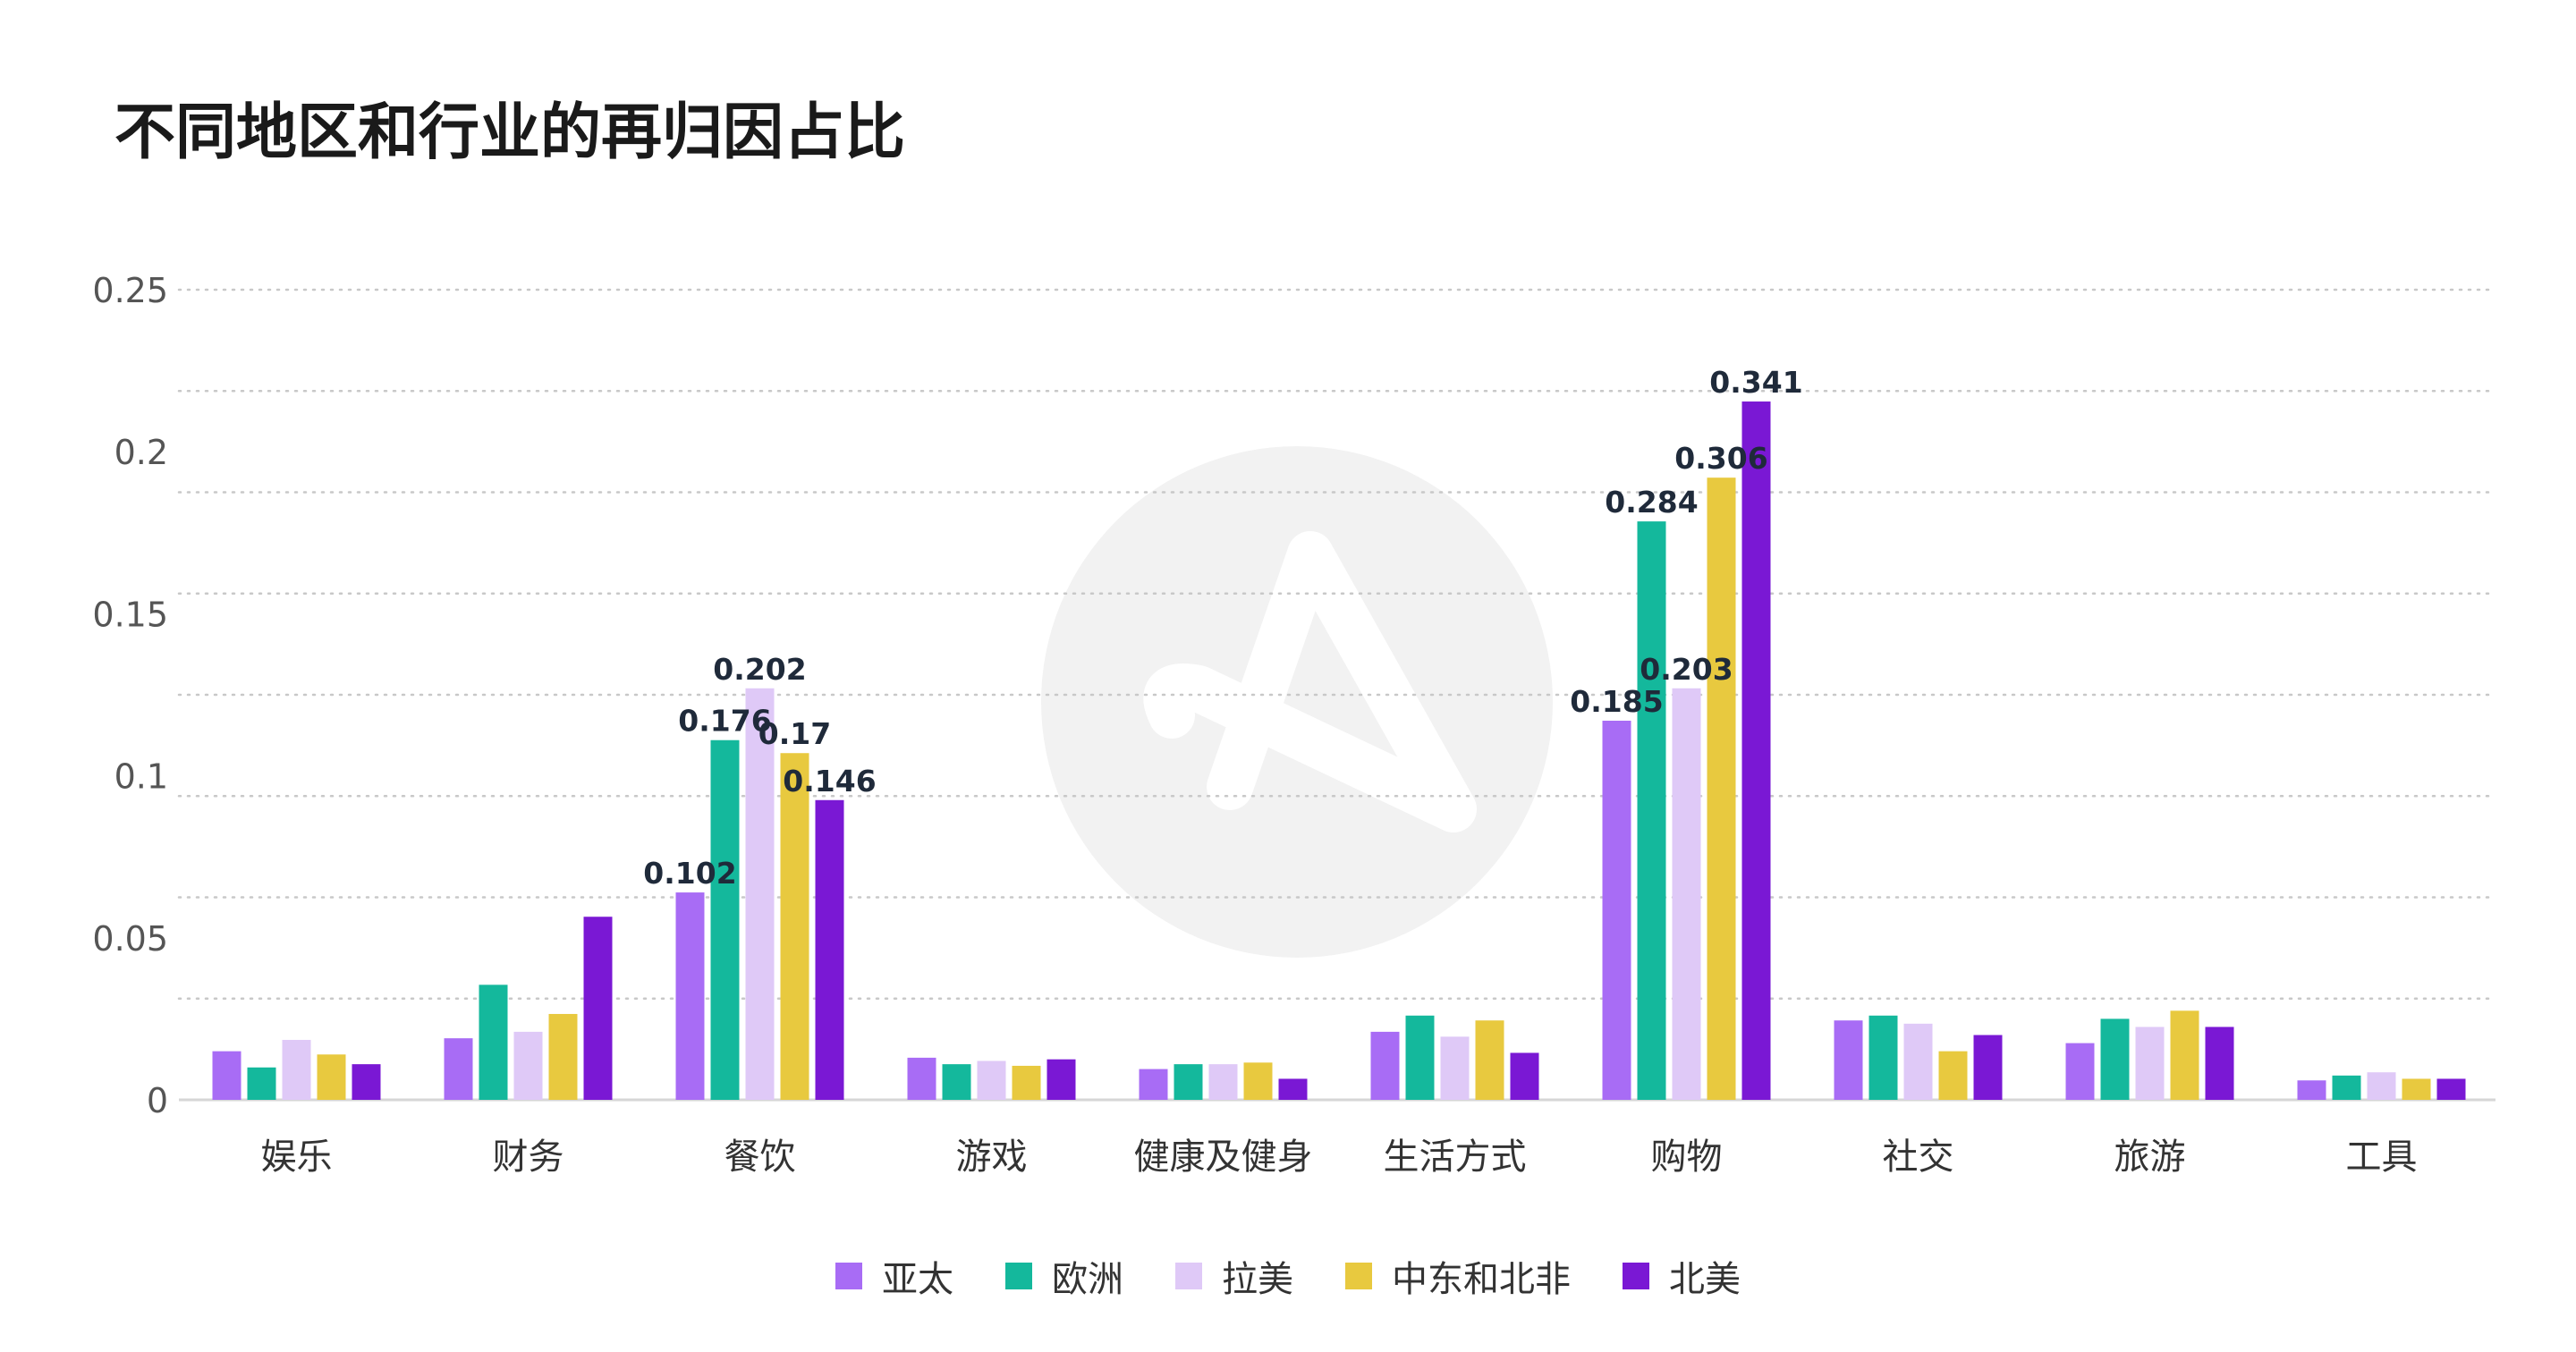  Describe the element at coordinates (130, 290) in the screenshot. I see `y-tick-label: 0.25` at that location.